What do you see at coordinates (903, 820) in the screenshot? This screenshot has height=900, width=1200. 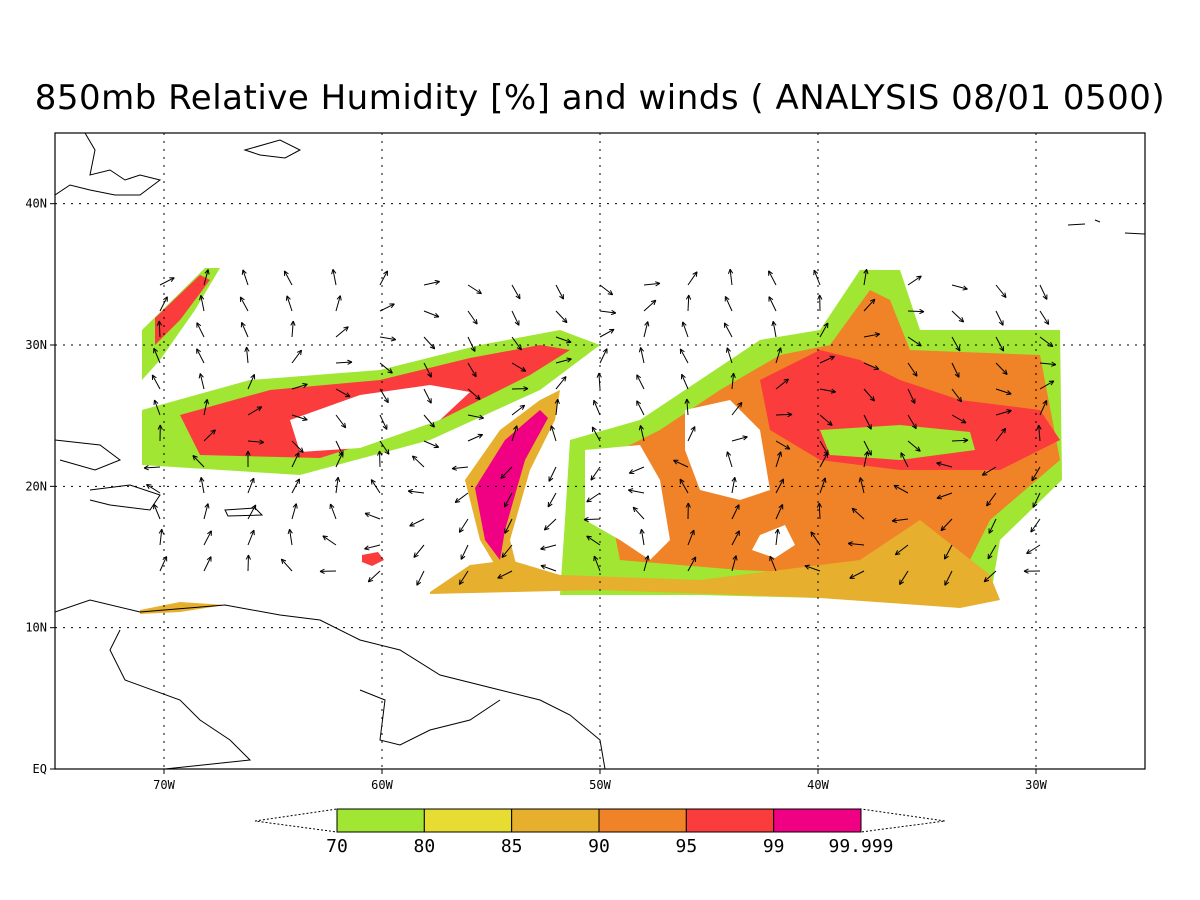 I see `colorbar-right-extension` at bounding box center [903, 820].